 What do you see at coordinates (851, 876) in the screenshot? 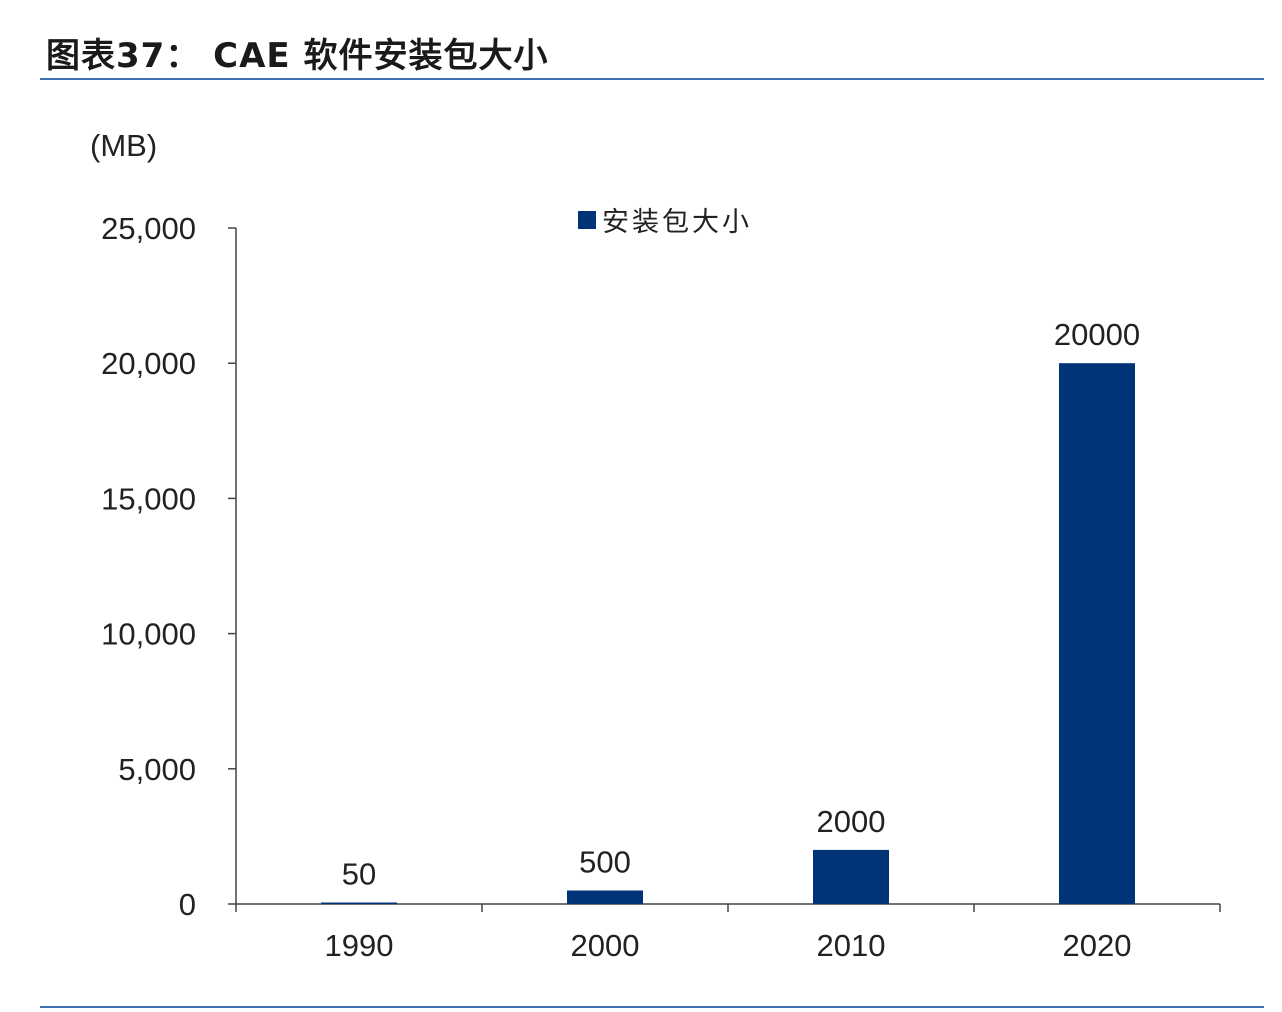
I see `bar-2010` at bounding box center [851, 876].